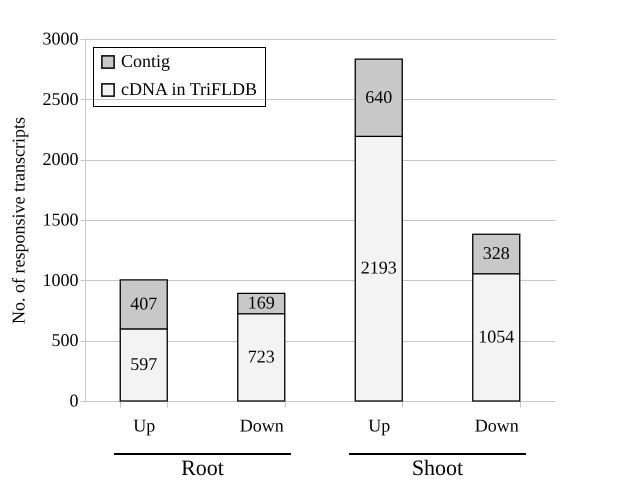 The image size is (627, 481). What do you see at coordinates (18, 220) in the screenshot?
I see `y-axis-title: No. of responsive transcripts` at bounding box center [18, 220].